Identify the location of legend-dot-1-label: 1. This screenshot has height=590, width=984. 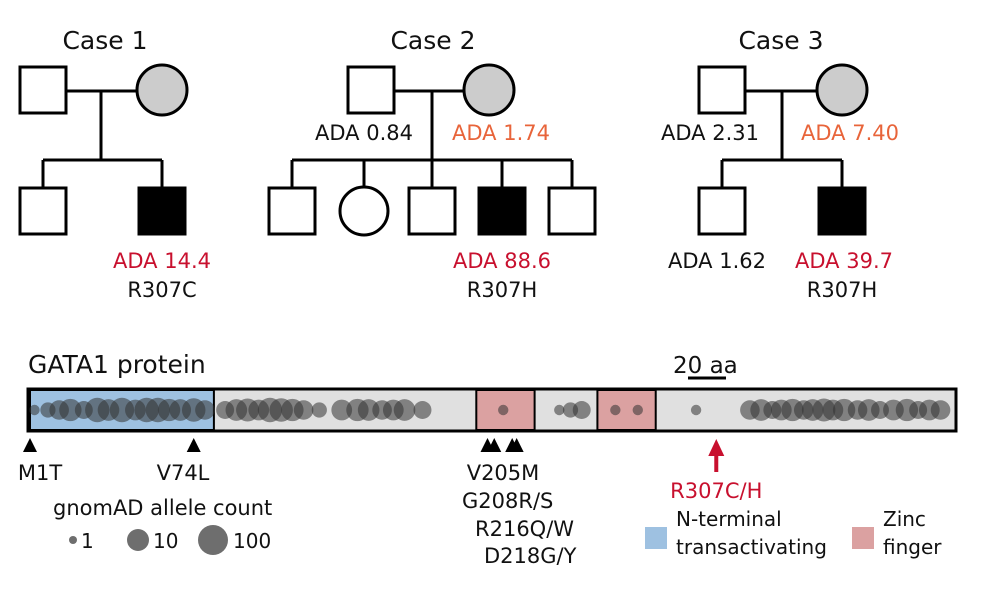
(87, 541).